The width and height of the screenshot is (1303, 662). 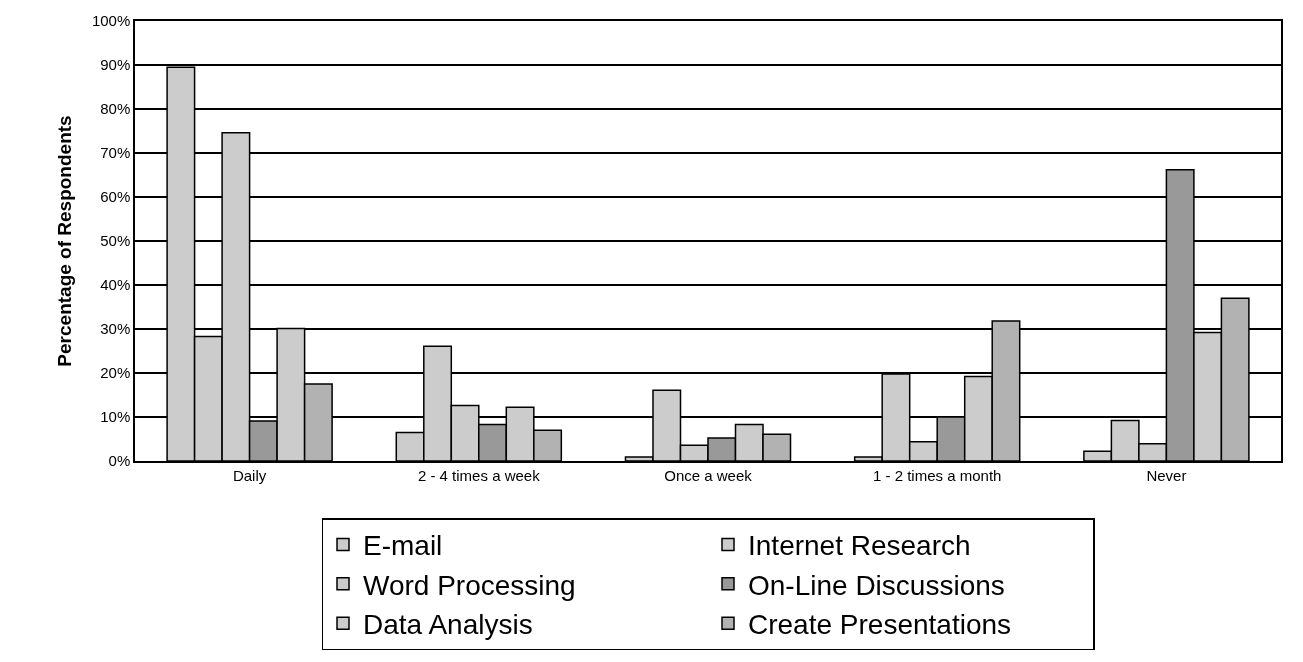 I want to click on y-tick-label: 100%, so click(x=111, y=21).